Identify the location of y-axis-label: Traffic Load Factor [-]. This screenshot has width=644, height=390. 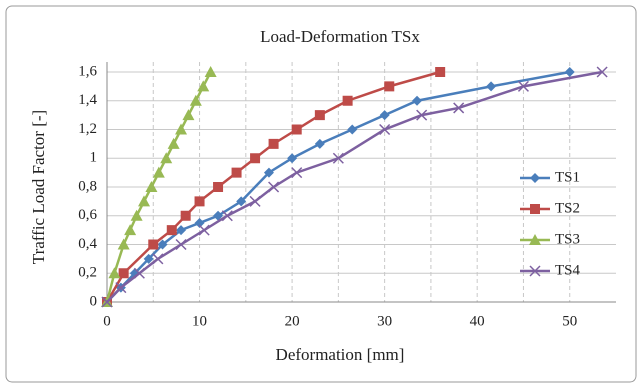
(38, 187).